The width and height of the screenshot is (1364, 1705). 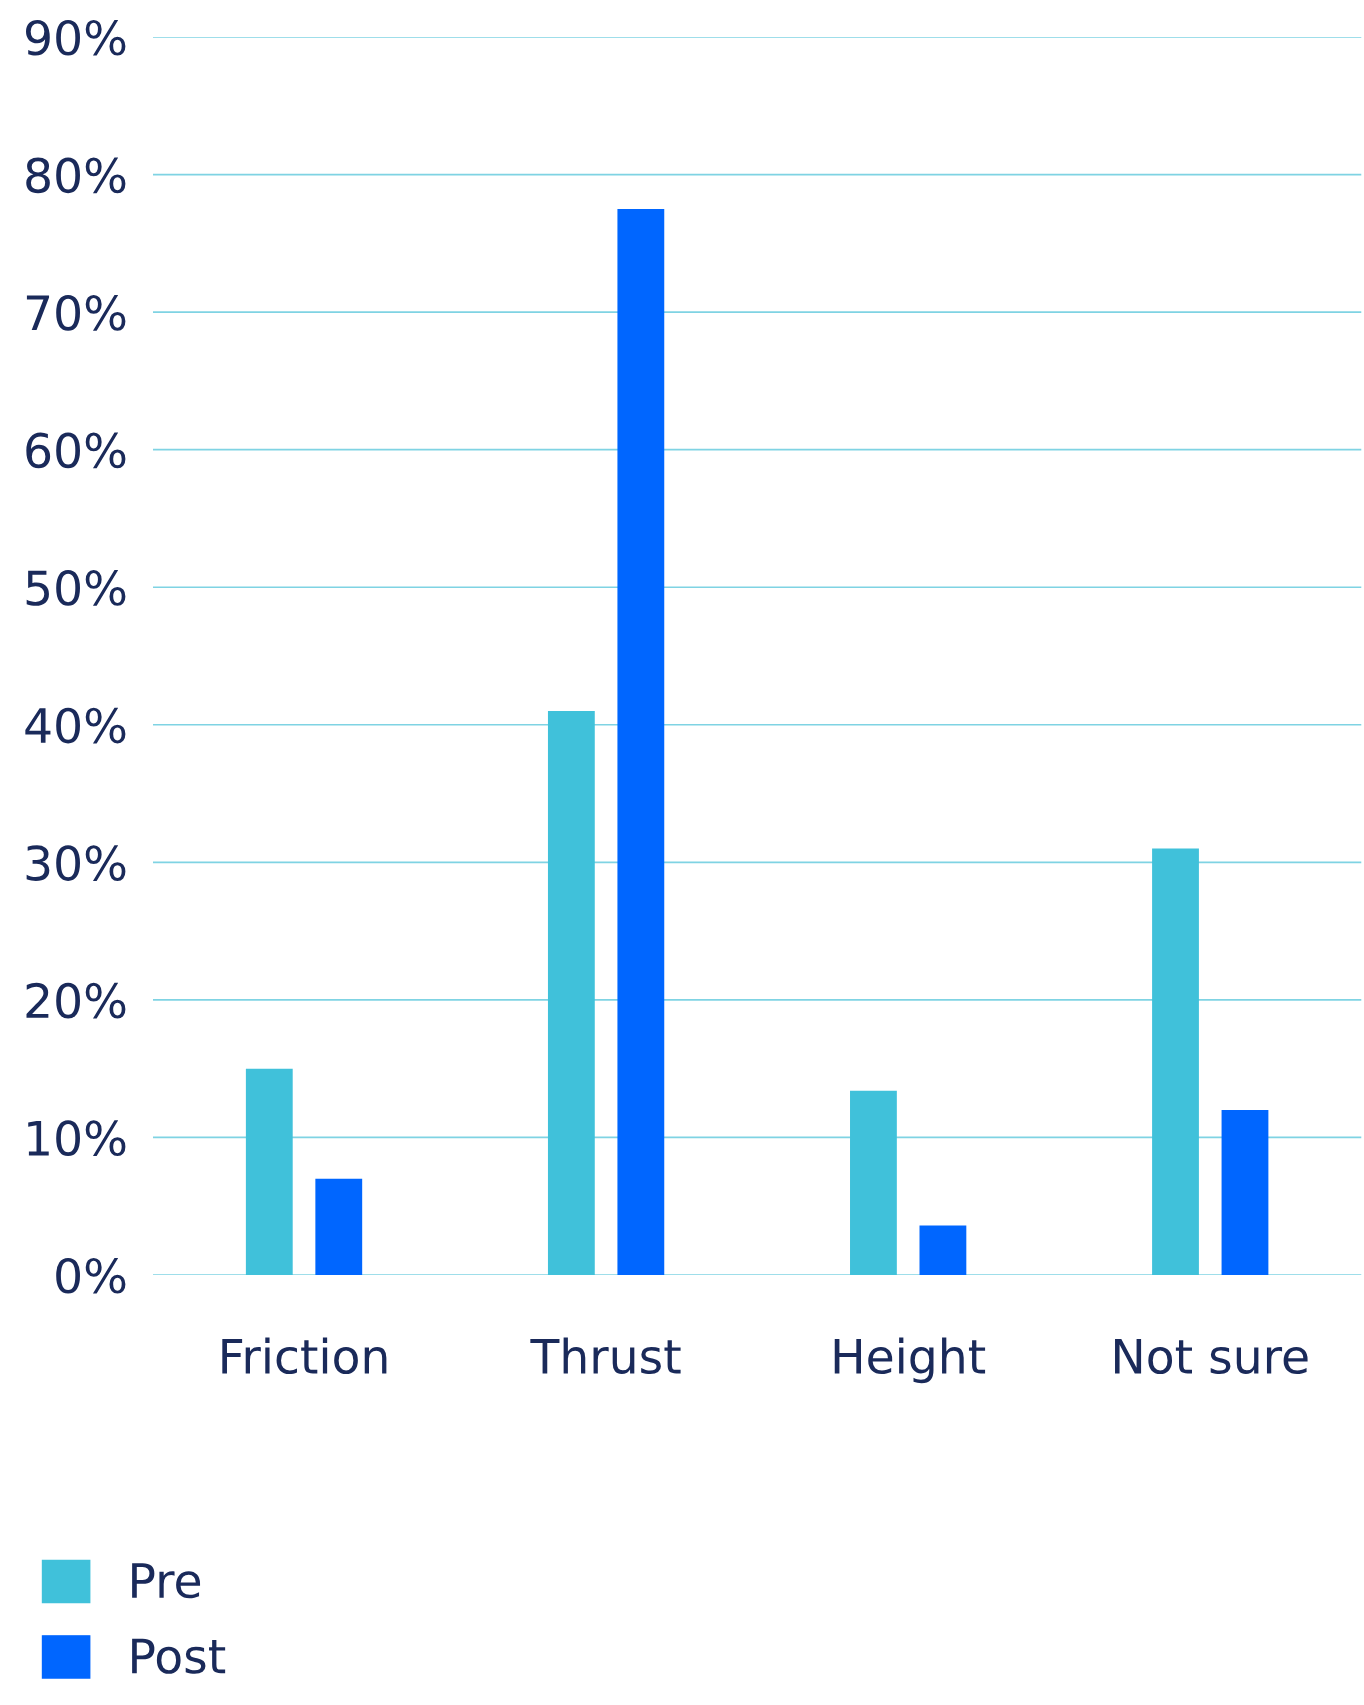 What do you see at coordinates (76, 313) in the screenshot?
I see `y-tick-label: 70%` at bounding box center [76, 313].